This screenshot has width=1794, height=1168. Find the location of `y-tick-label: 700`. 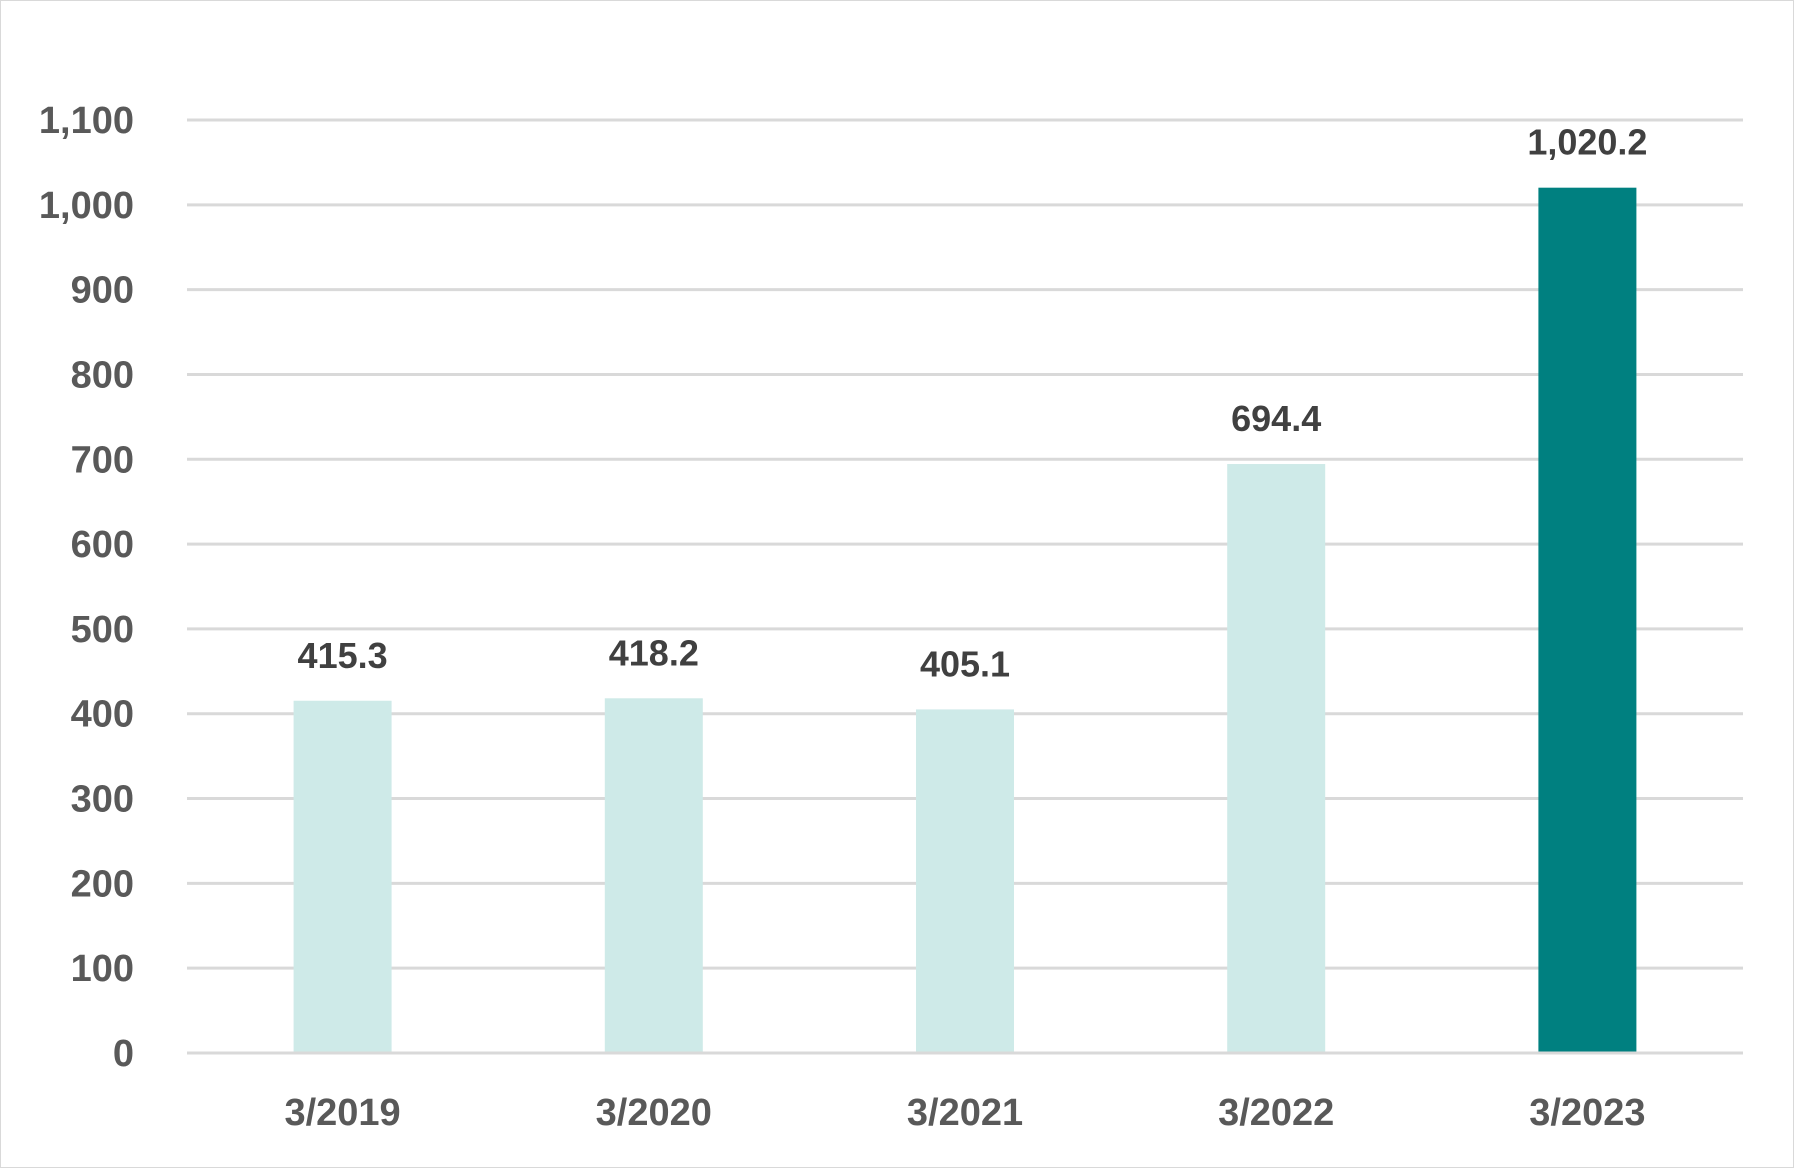

y-tick-label: 700 is located at coordinates (102, 460).